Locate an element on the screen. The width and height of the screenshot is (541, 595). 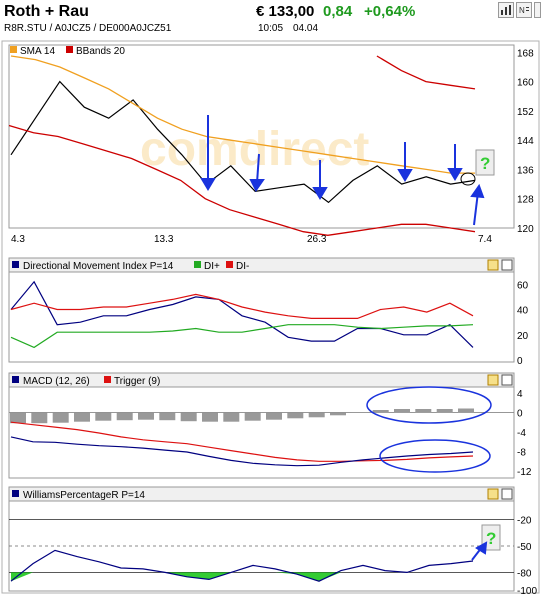
annotation-arrows is located at coordinates (342, 170).